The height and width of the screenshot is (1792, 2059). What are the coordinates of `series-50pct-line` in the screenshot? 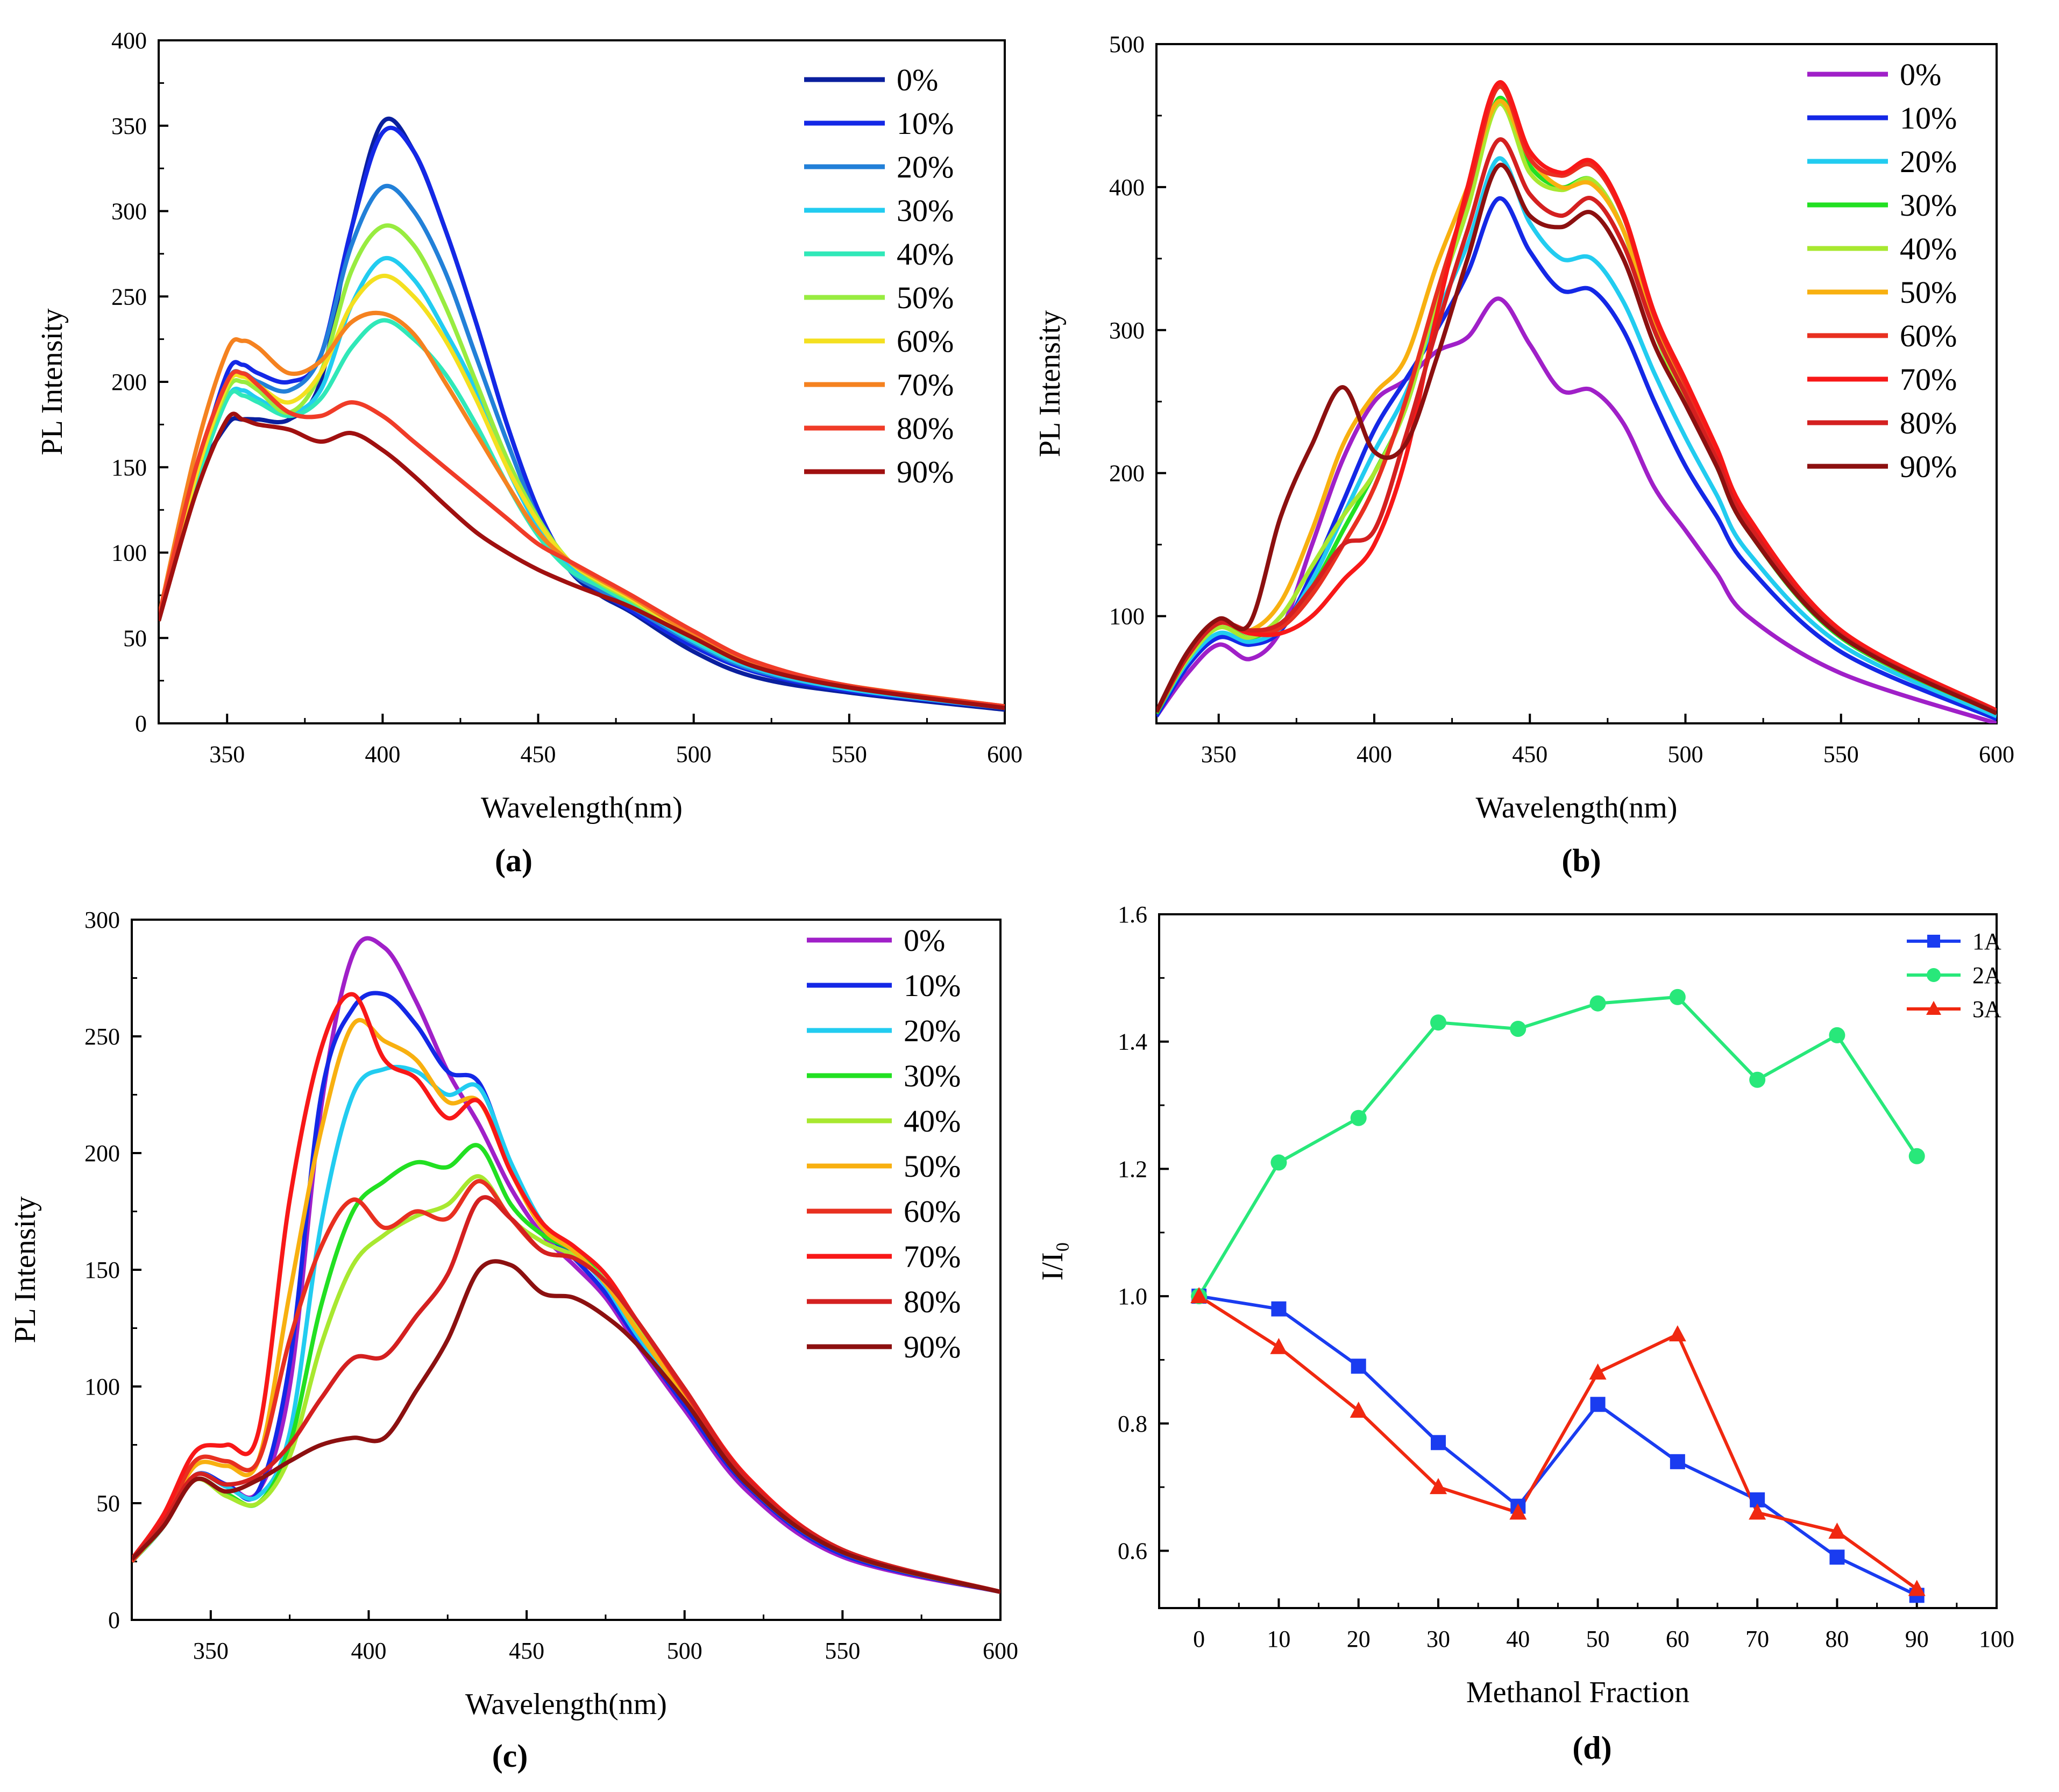 It's located at (566, 1306).